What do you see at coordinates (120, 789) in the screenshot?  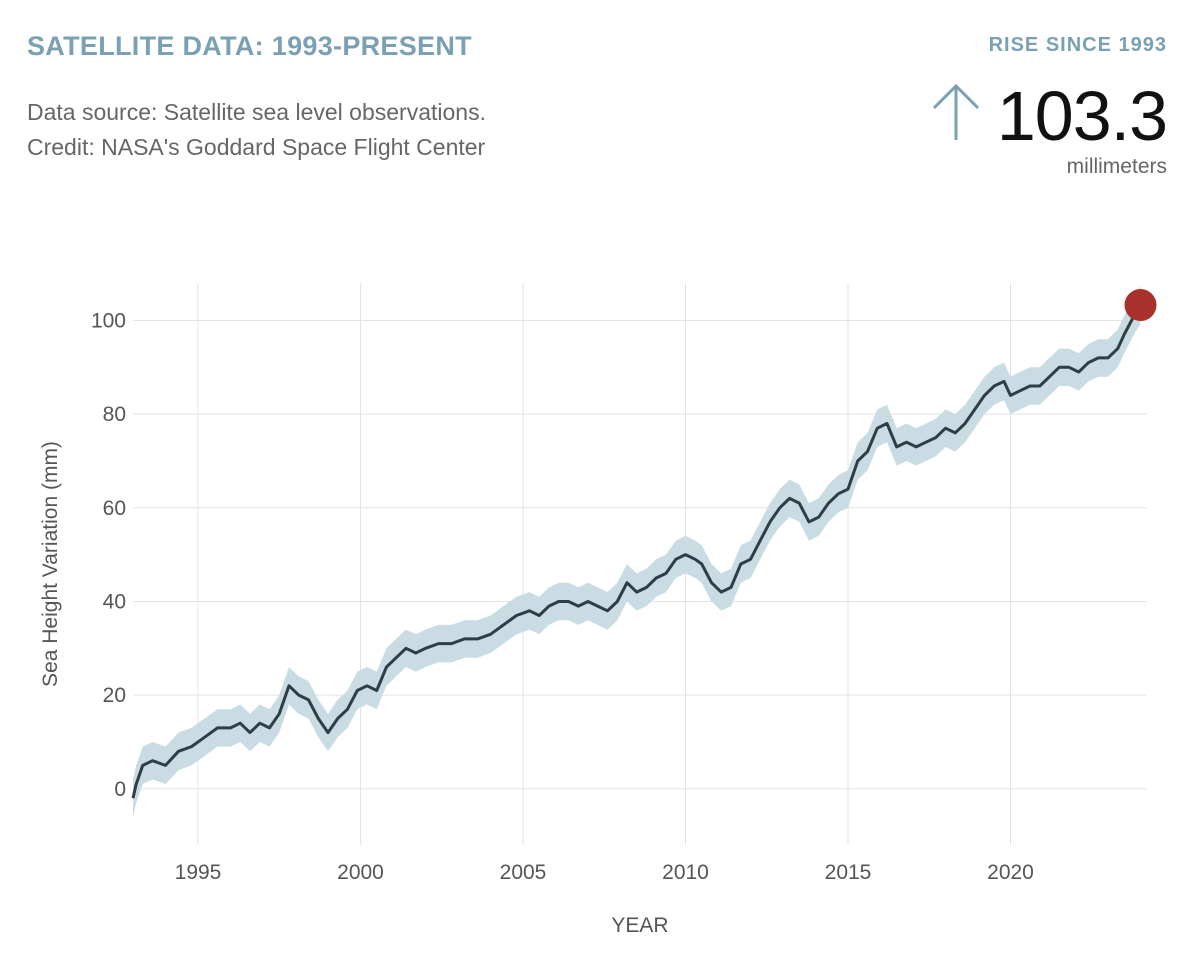 I see `y-tick-label: 0` at bounding box center [120, 789].